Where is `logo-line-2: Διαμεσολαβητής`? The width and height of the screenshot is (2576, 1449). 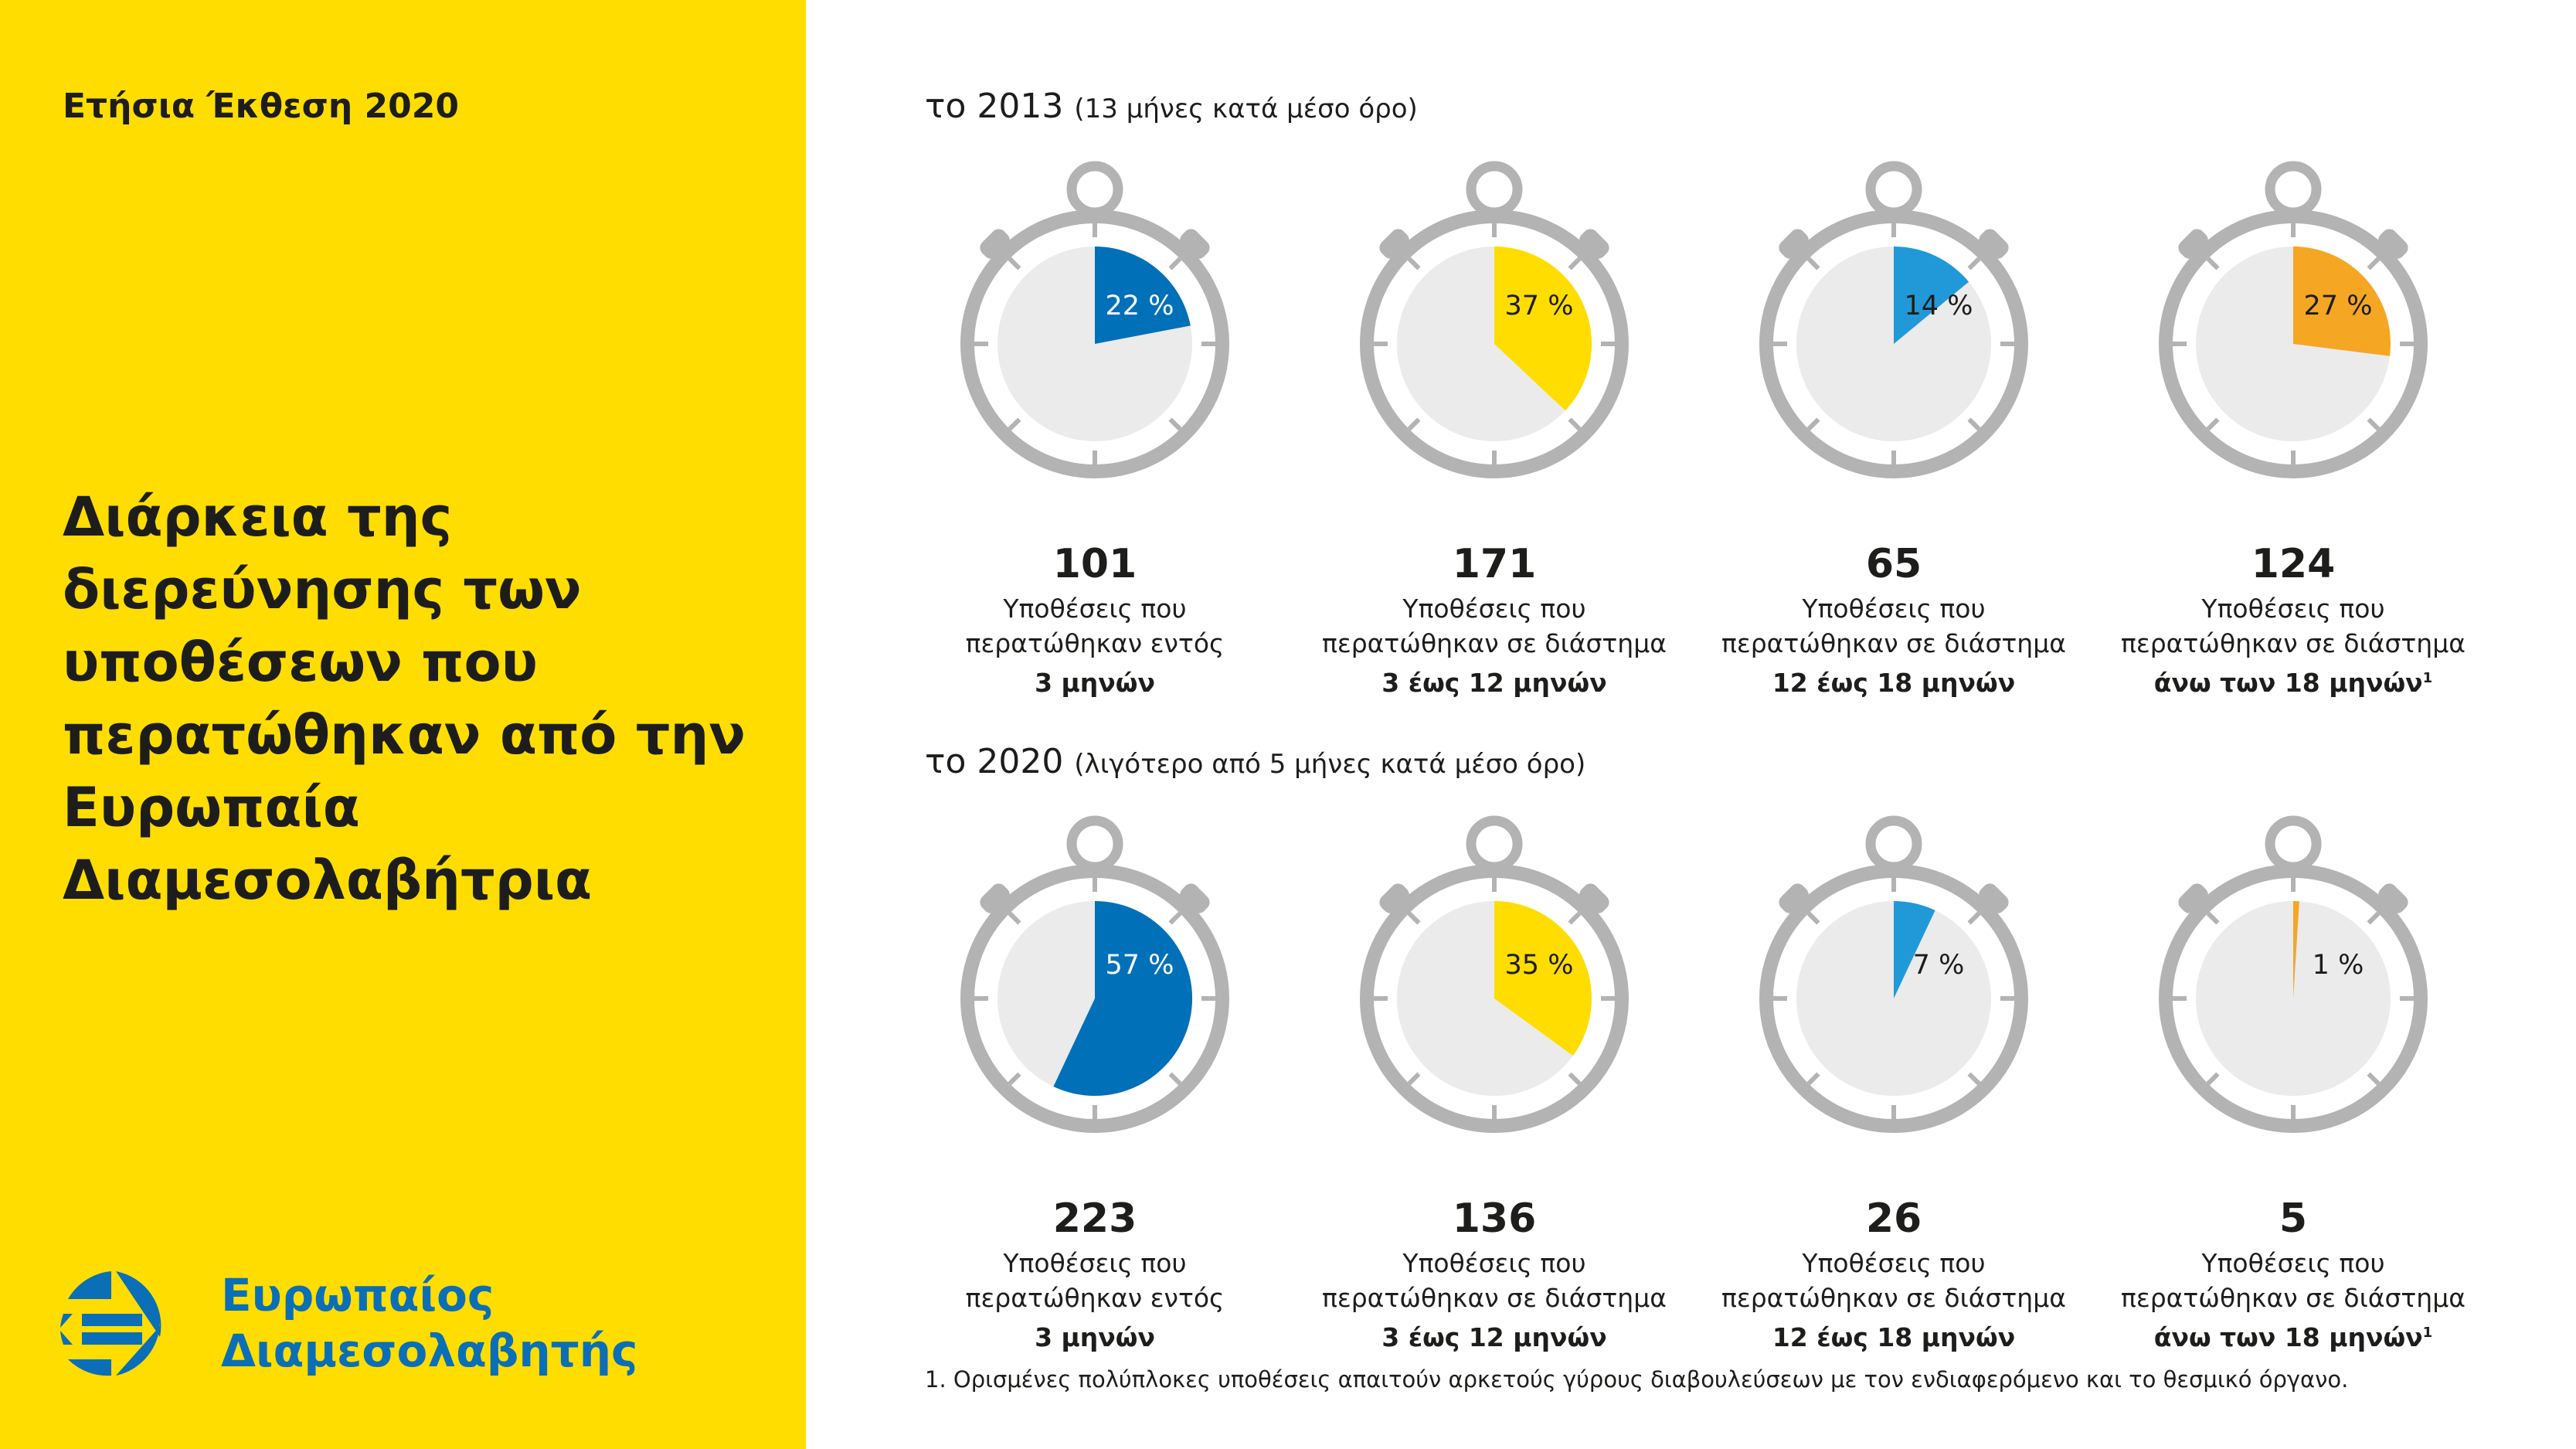 logo-line-2: Διαμεσολαβητής is located at coordinates (429, 1351).